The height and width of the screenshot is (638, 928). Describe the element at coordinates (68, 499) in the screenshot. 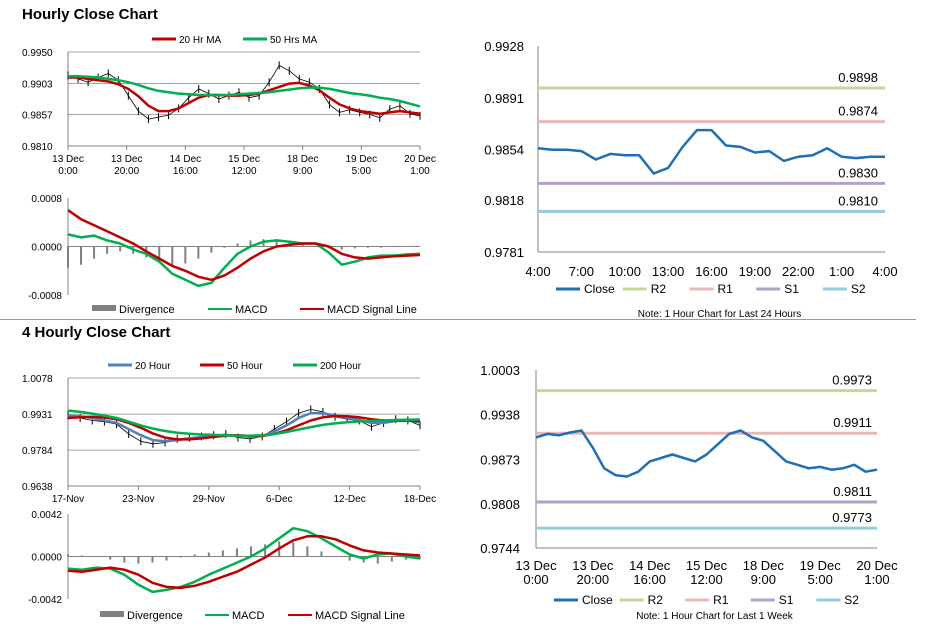

I see `x-tick-label: 17-Nov` at that location.